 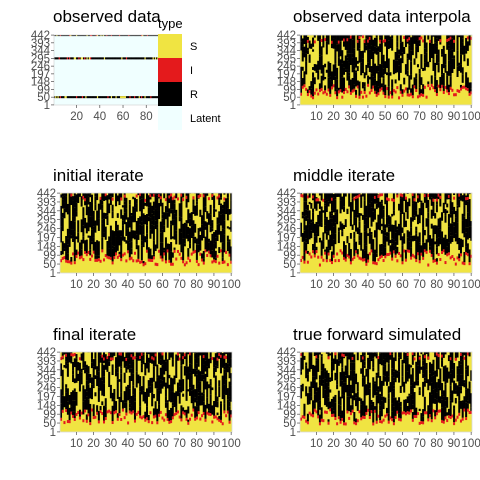 What do you see at coordinates (76, 117) in the screenshot?
I see `x-tick-label: 20` at bounding box center [76, 117].